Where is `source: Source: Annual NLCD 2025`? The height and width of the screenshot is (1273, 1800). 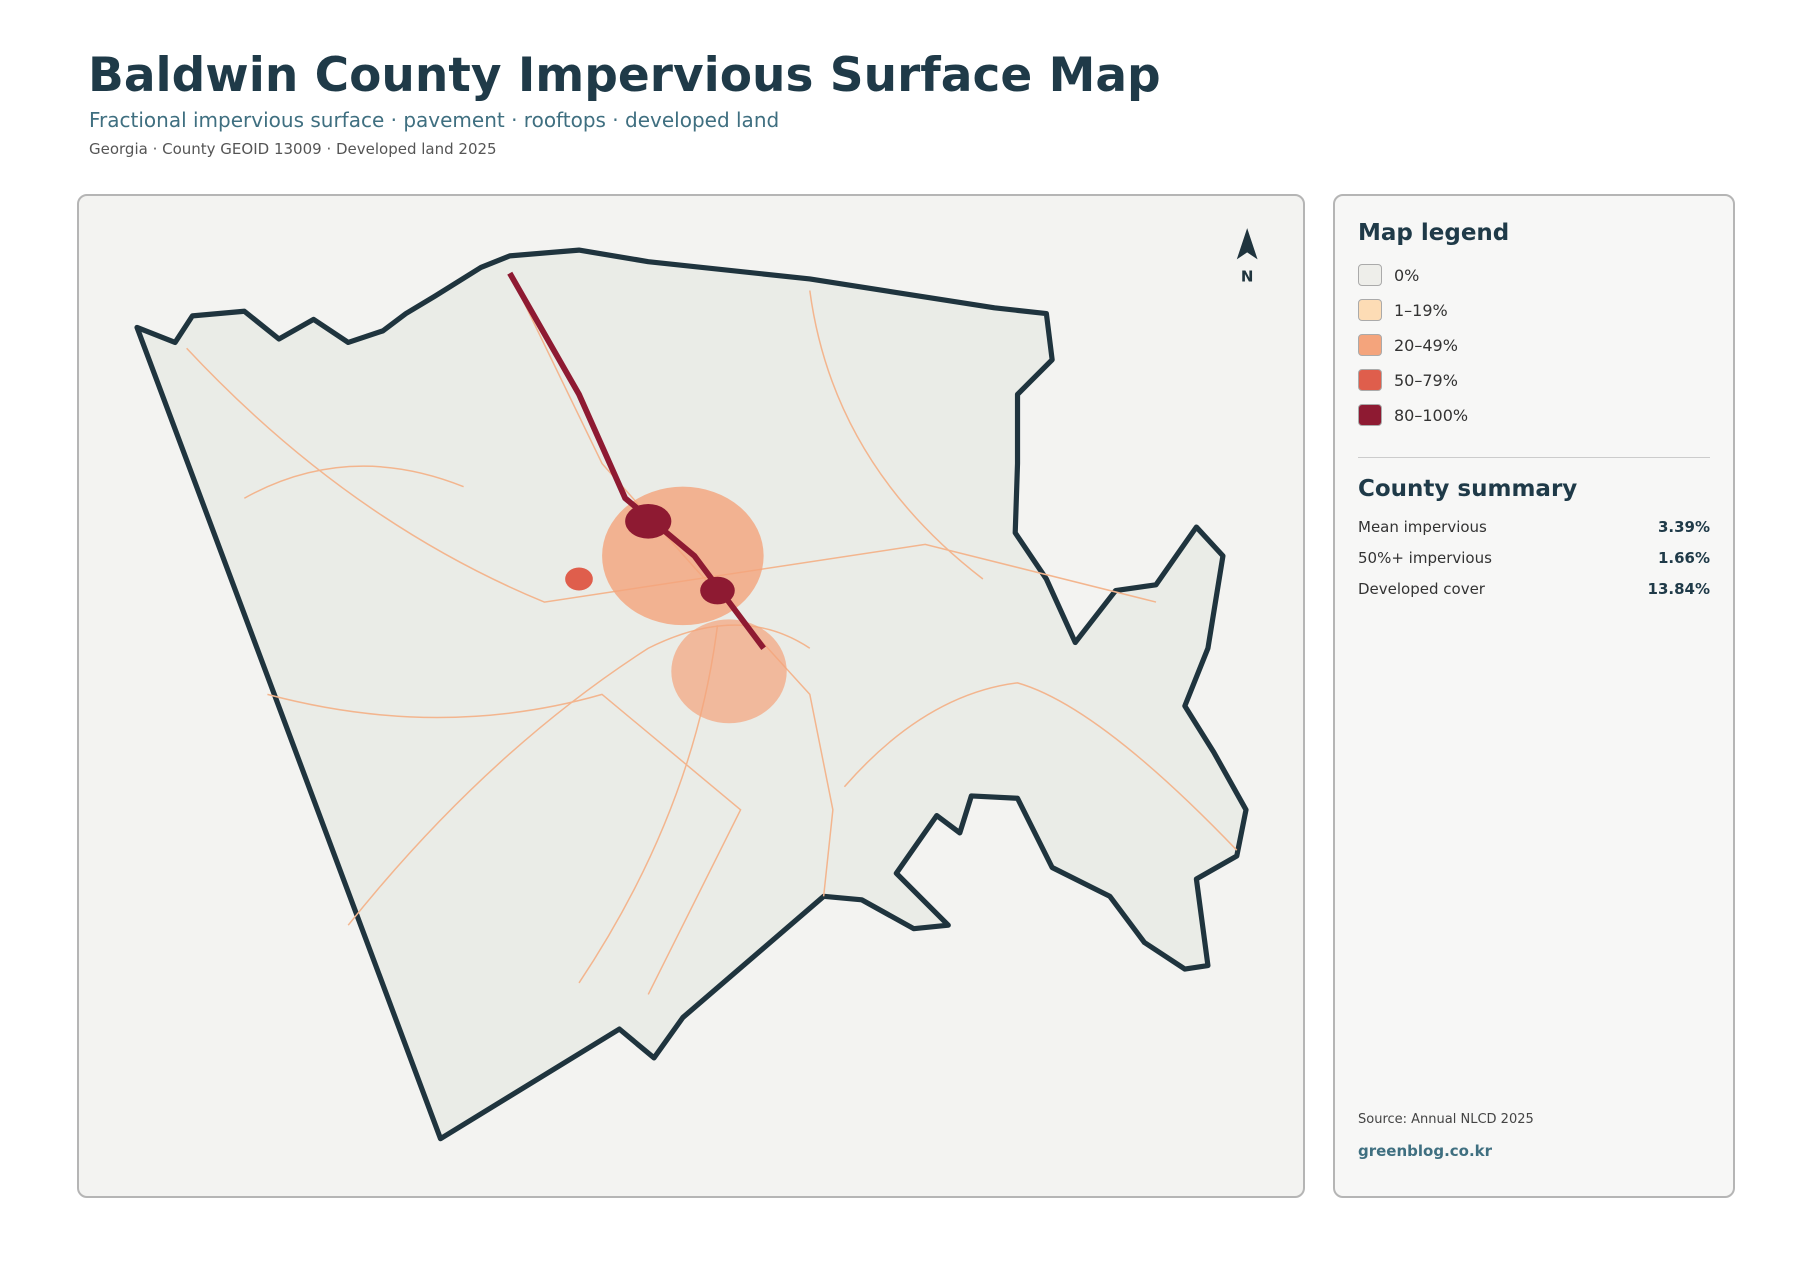 source: Source: Annual NLCD 2025 is located at coordinates (1446, 1119).